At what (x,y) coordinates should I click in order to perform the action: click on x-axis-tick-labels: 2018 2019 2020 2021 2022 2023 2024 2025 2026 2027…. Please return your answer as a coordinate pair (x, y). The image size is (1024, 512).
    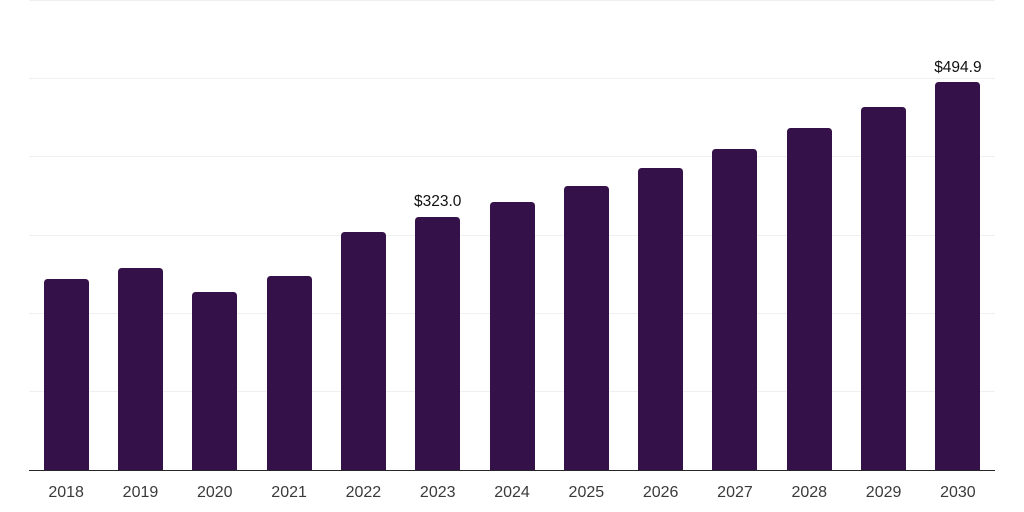
    Looking at the image, I should click on (512, 493).